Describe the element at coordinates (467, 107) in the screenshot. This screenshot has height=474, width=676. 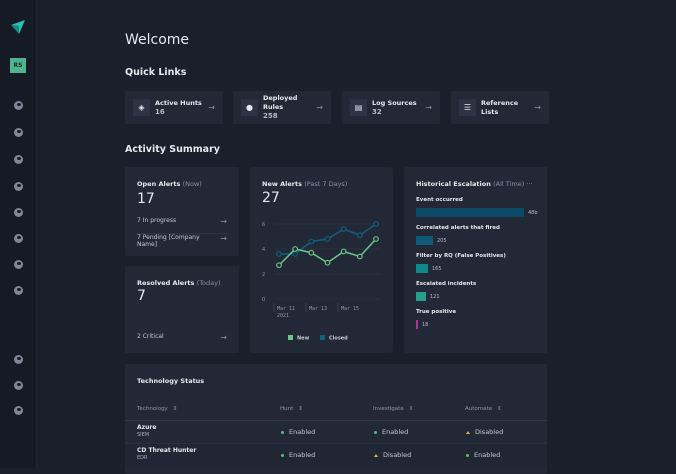
I see `list-icon: ☰` at that location.